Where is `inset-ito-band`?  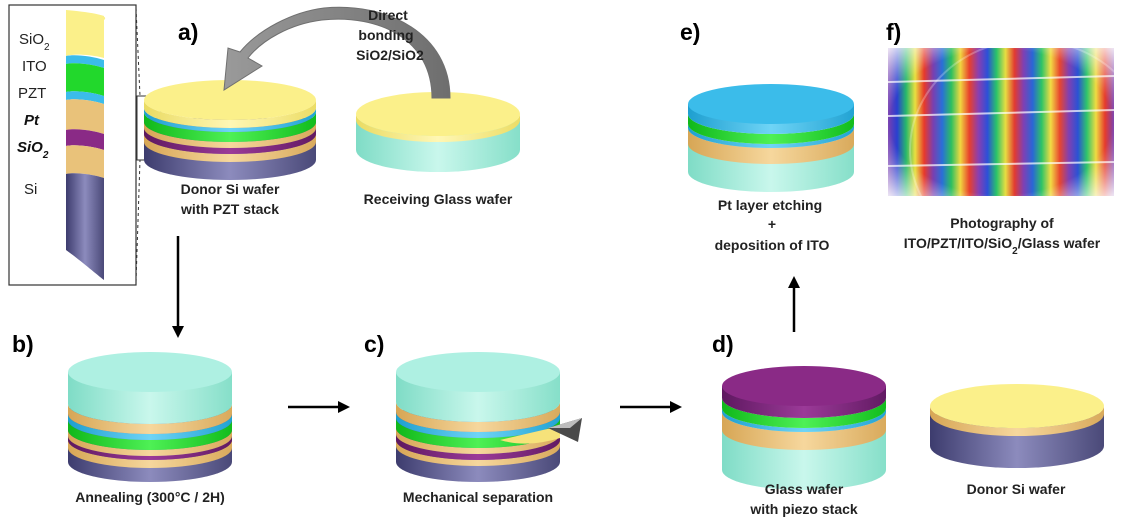 inset-ito-band is located at coordinates (85, 61).